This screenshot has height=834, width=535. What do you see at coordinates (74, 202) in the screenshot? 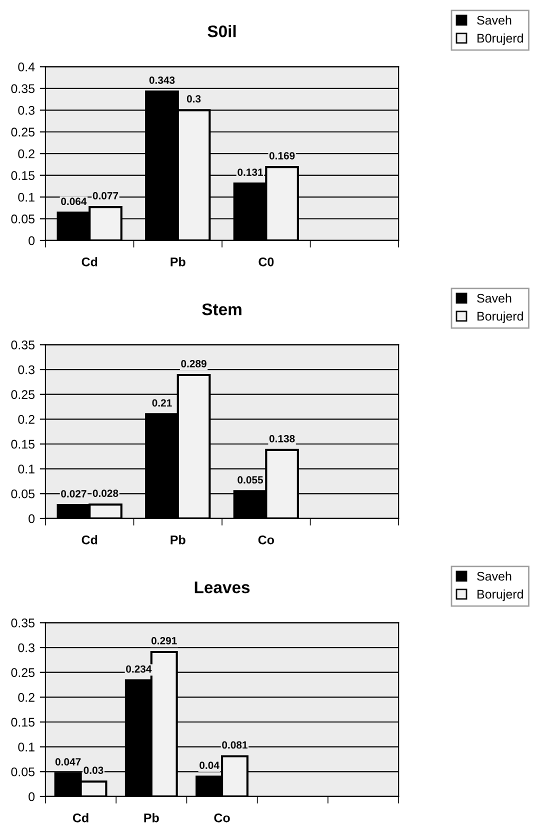
I see `data-label: 0.064` at bounding box center [74, 202].